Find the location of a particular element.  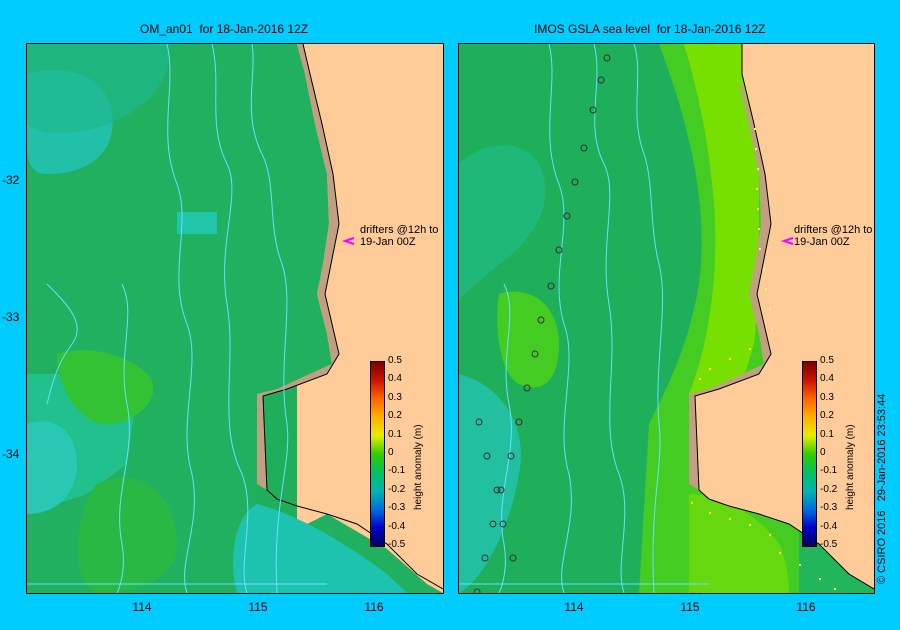

copyright-credit: © CSIRO 2016 29-Jan-2016 23:53:44 is located at coordinates (882, 488).